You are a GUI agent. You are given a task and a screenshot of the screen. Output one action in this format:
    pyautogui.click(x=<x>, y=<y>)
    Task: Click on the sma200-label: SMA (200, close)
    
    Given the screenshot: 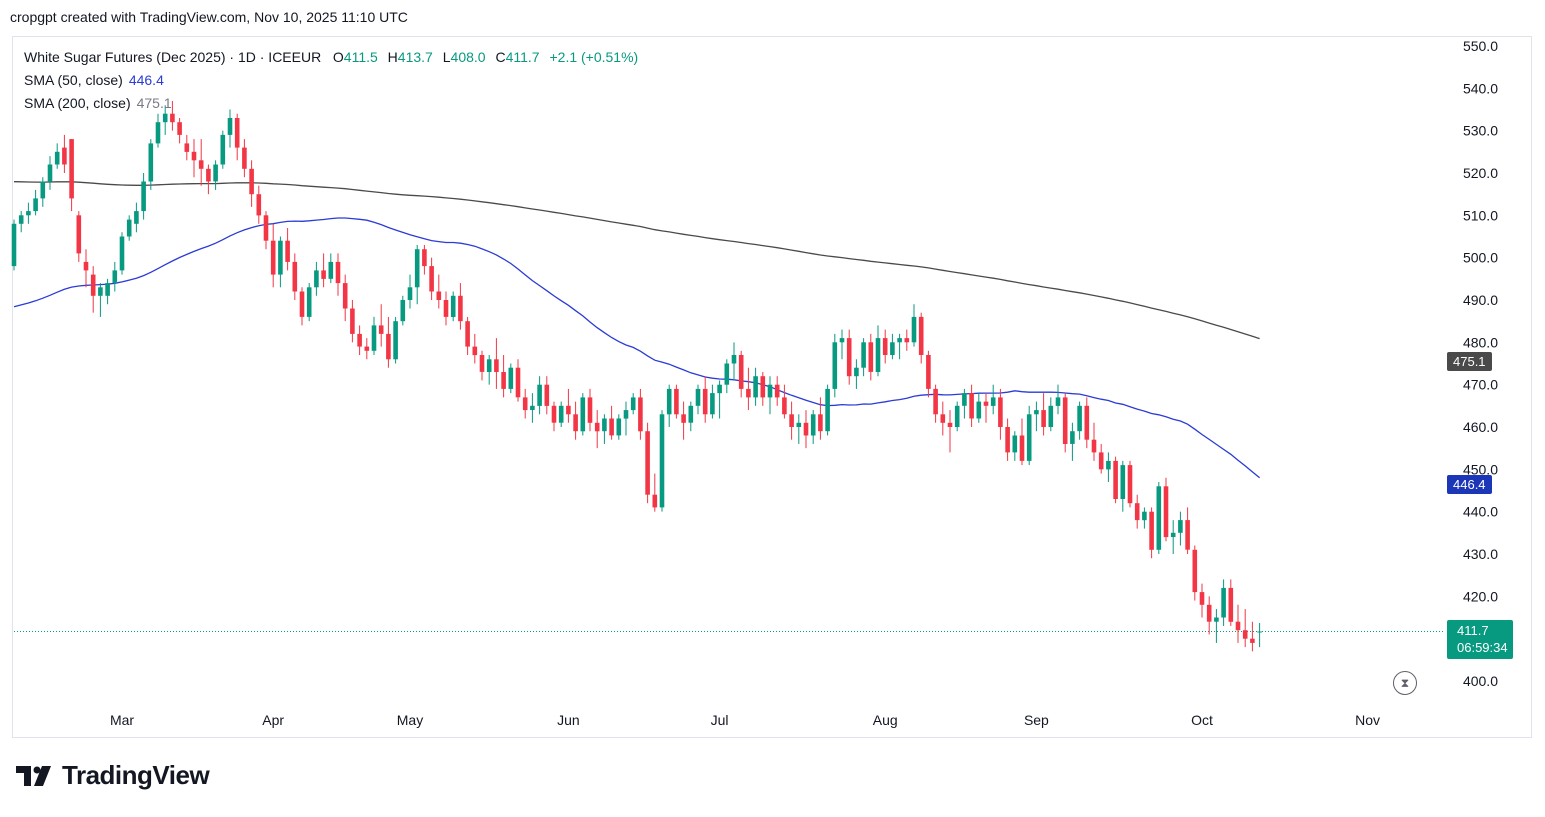 What is the action you would take?
    pyautogui.click(x=77, y=103)
    